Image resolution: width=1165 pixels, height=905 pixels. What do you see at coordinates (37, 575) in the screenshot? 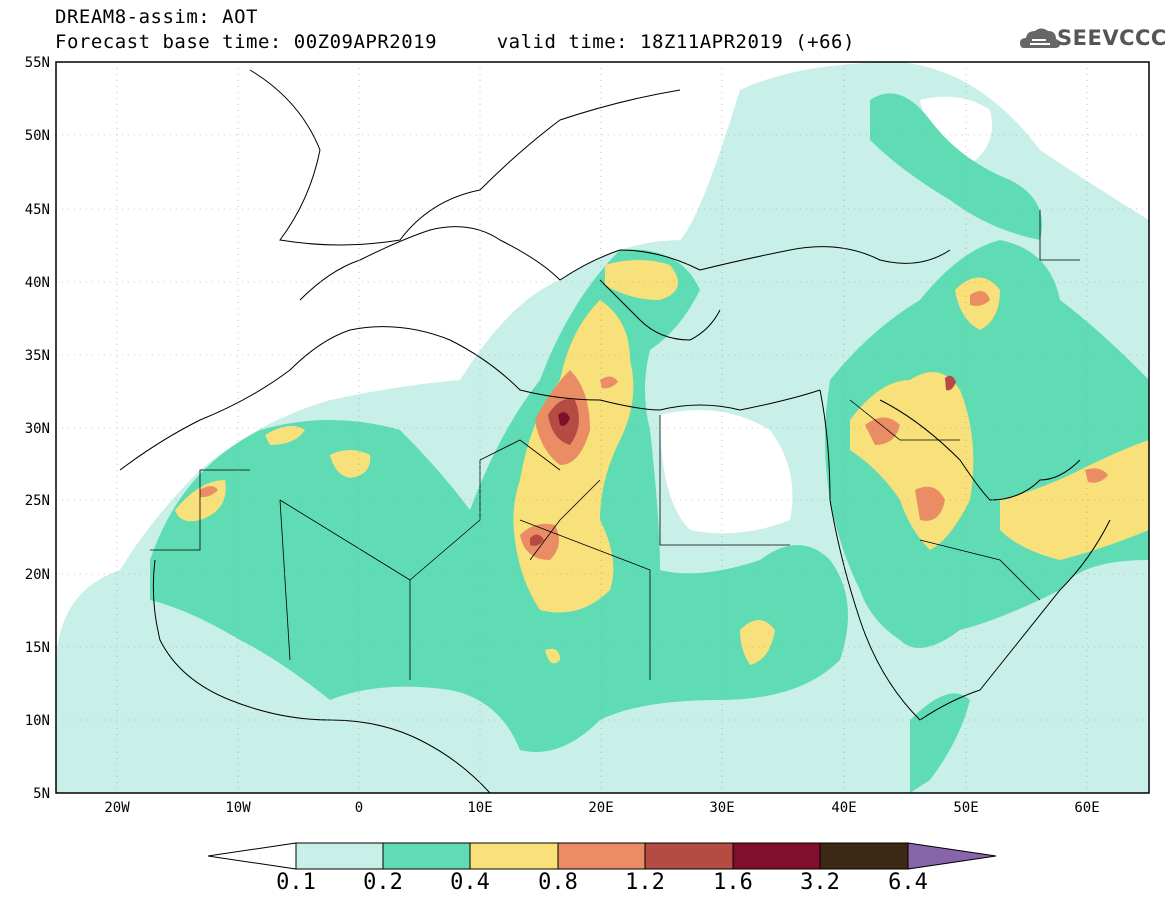
I see `lat-label: 20N` at bounding box center [37, 575].